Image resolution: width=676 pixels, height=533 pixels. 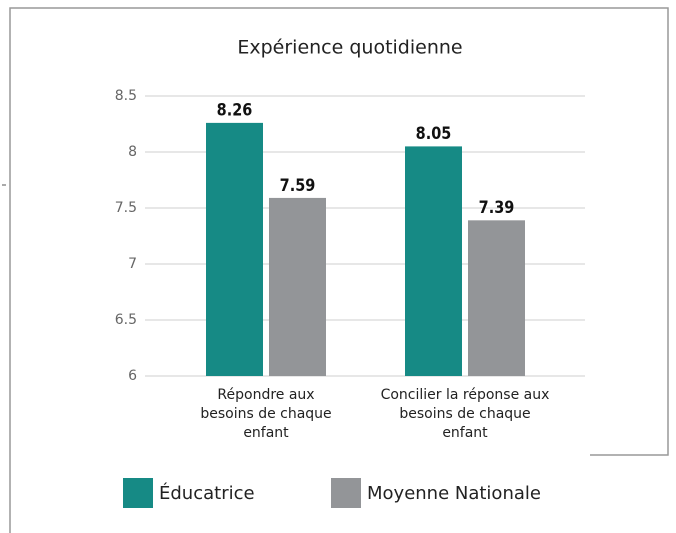 I want to click on value-label: 8.05, so click(x=434, y=133).